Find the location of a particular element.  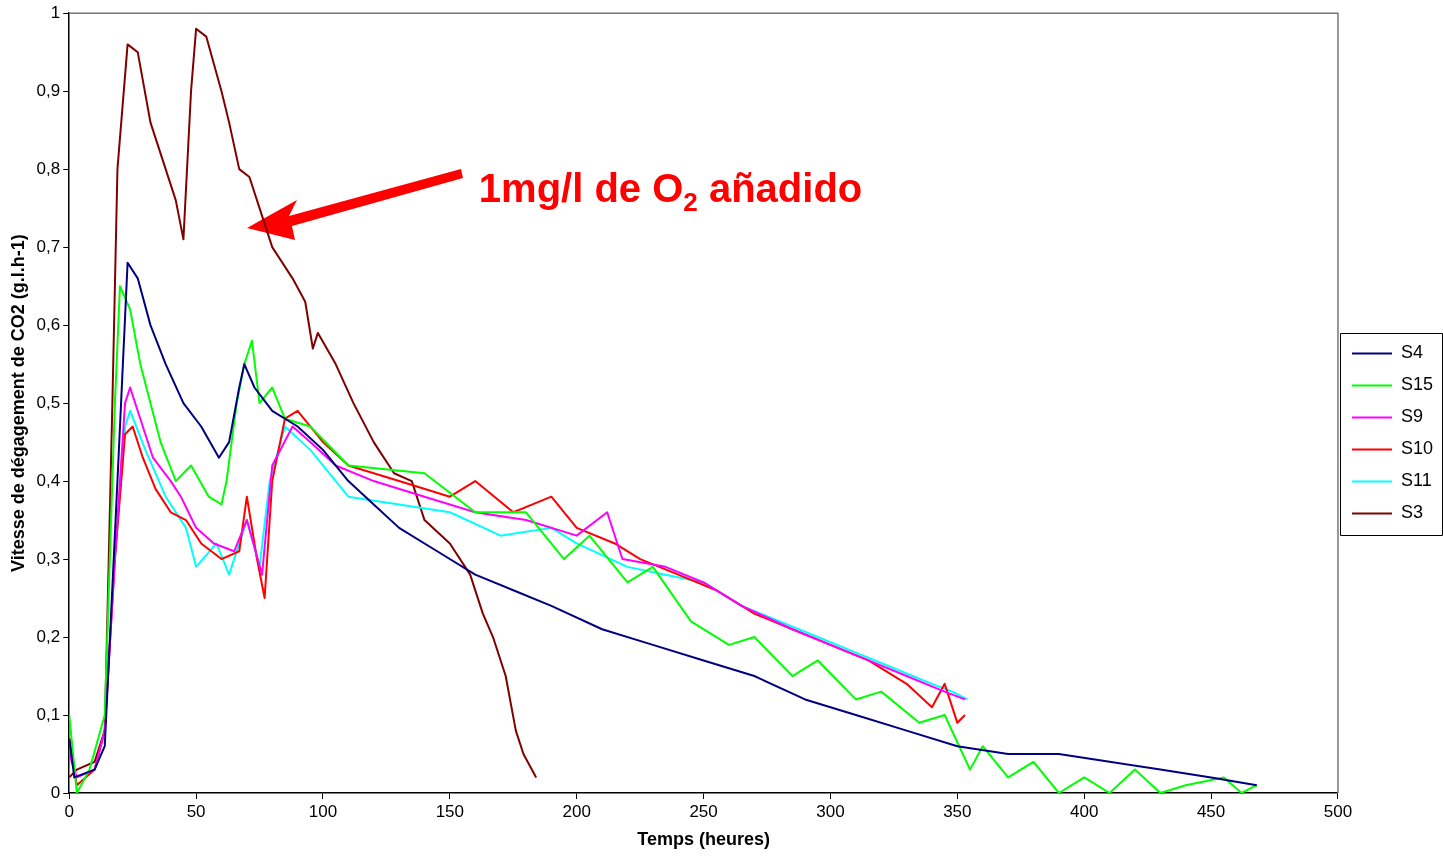

legend-label: S9 is located at coordinates (1411, 416).